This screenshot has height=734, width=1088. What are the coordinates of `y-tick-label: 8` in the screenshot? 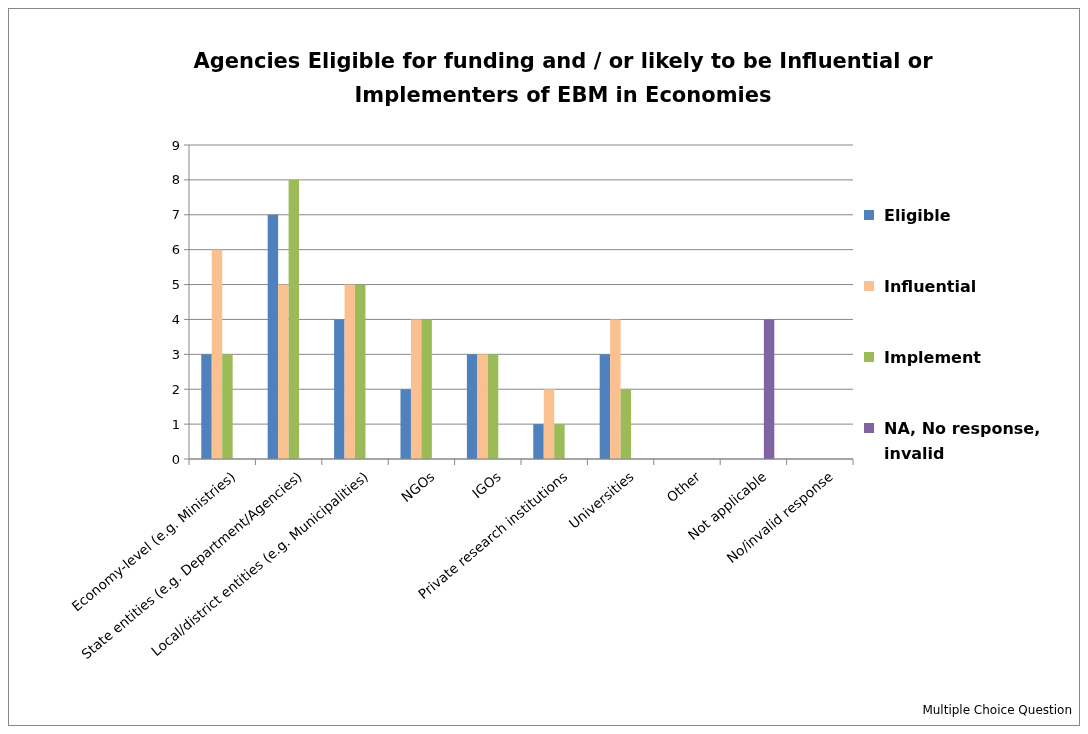 It's located at (175, 180).